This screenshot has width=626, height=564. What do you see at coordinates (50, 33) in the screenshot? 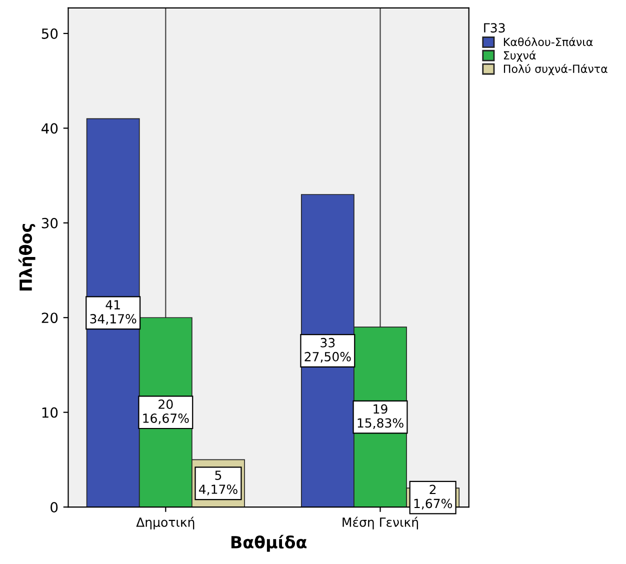
I see `y-tick-label: 50` at bounding box center [50, 33].